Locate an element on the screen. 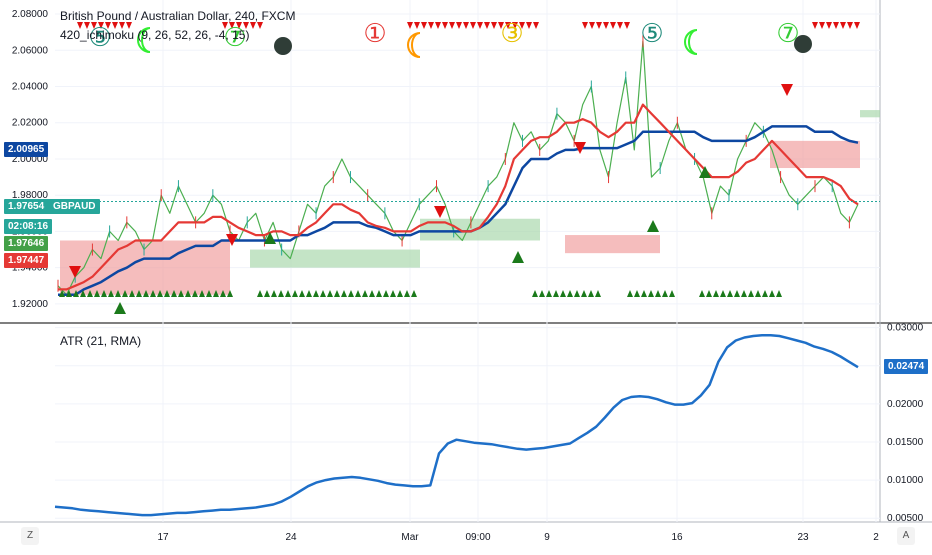 This screenshot has height=555, width=932. auto-scale-button: A is located at coordinates (906, 536).